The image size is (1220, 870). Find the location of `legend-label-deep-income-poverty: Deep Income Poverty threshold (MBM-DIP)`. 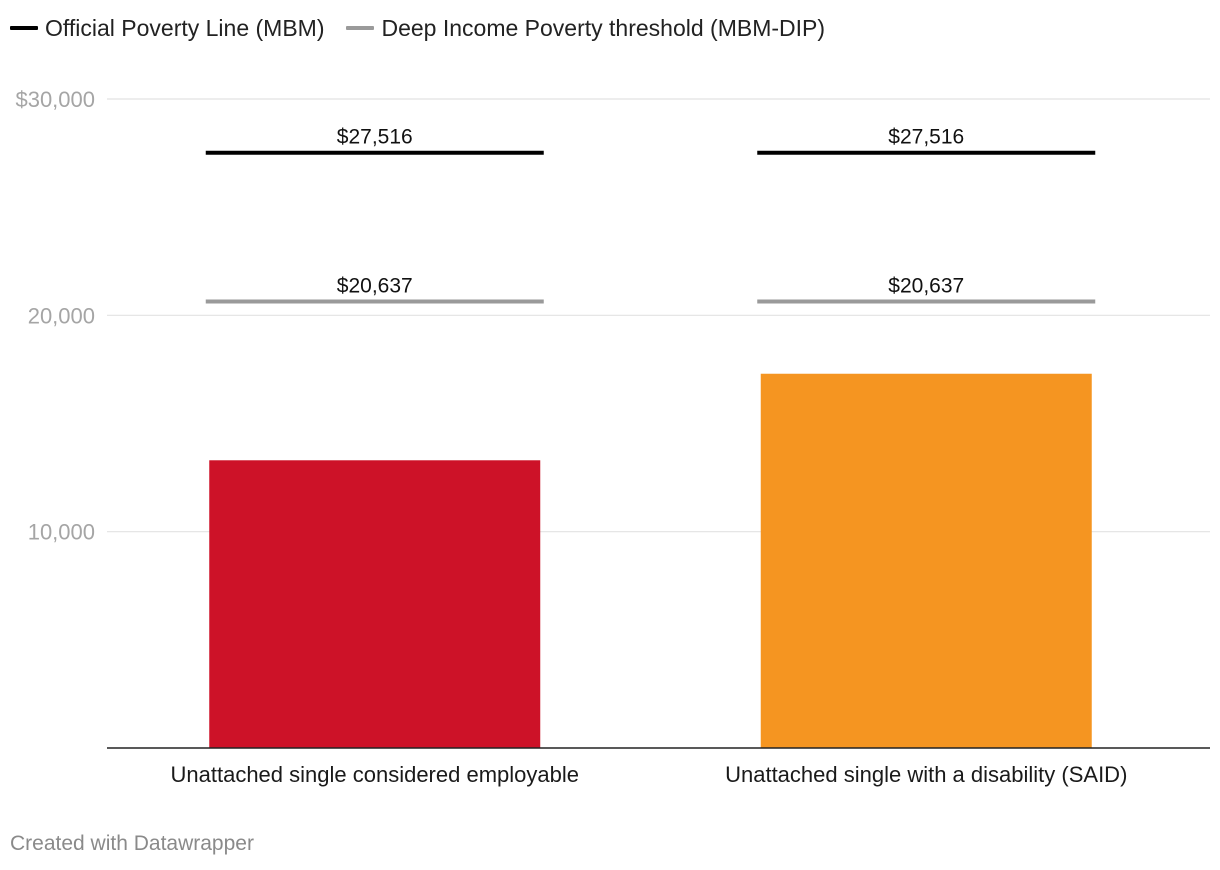

legend-label-deep-income-poverty: Deep Income Poverty threshold (MBM-DIP) is located at coordinates (603, 27).